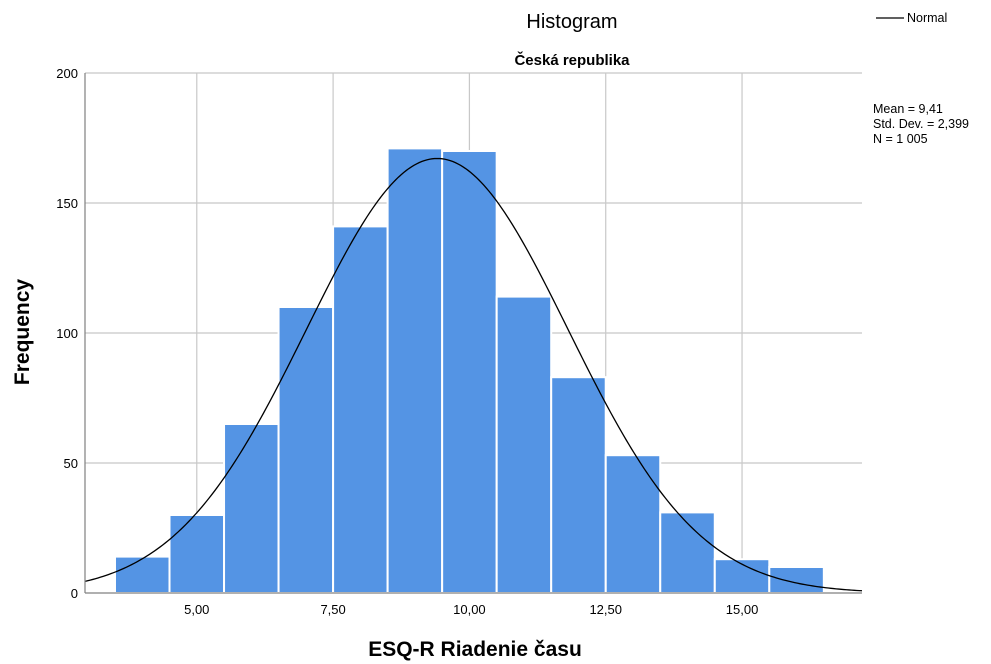 The image size is (991, 664). I want to click on y-tick-label: 150, so click(67, 203).